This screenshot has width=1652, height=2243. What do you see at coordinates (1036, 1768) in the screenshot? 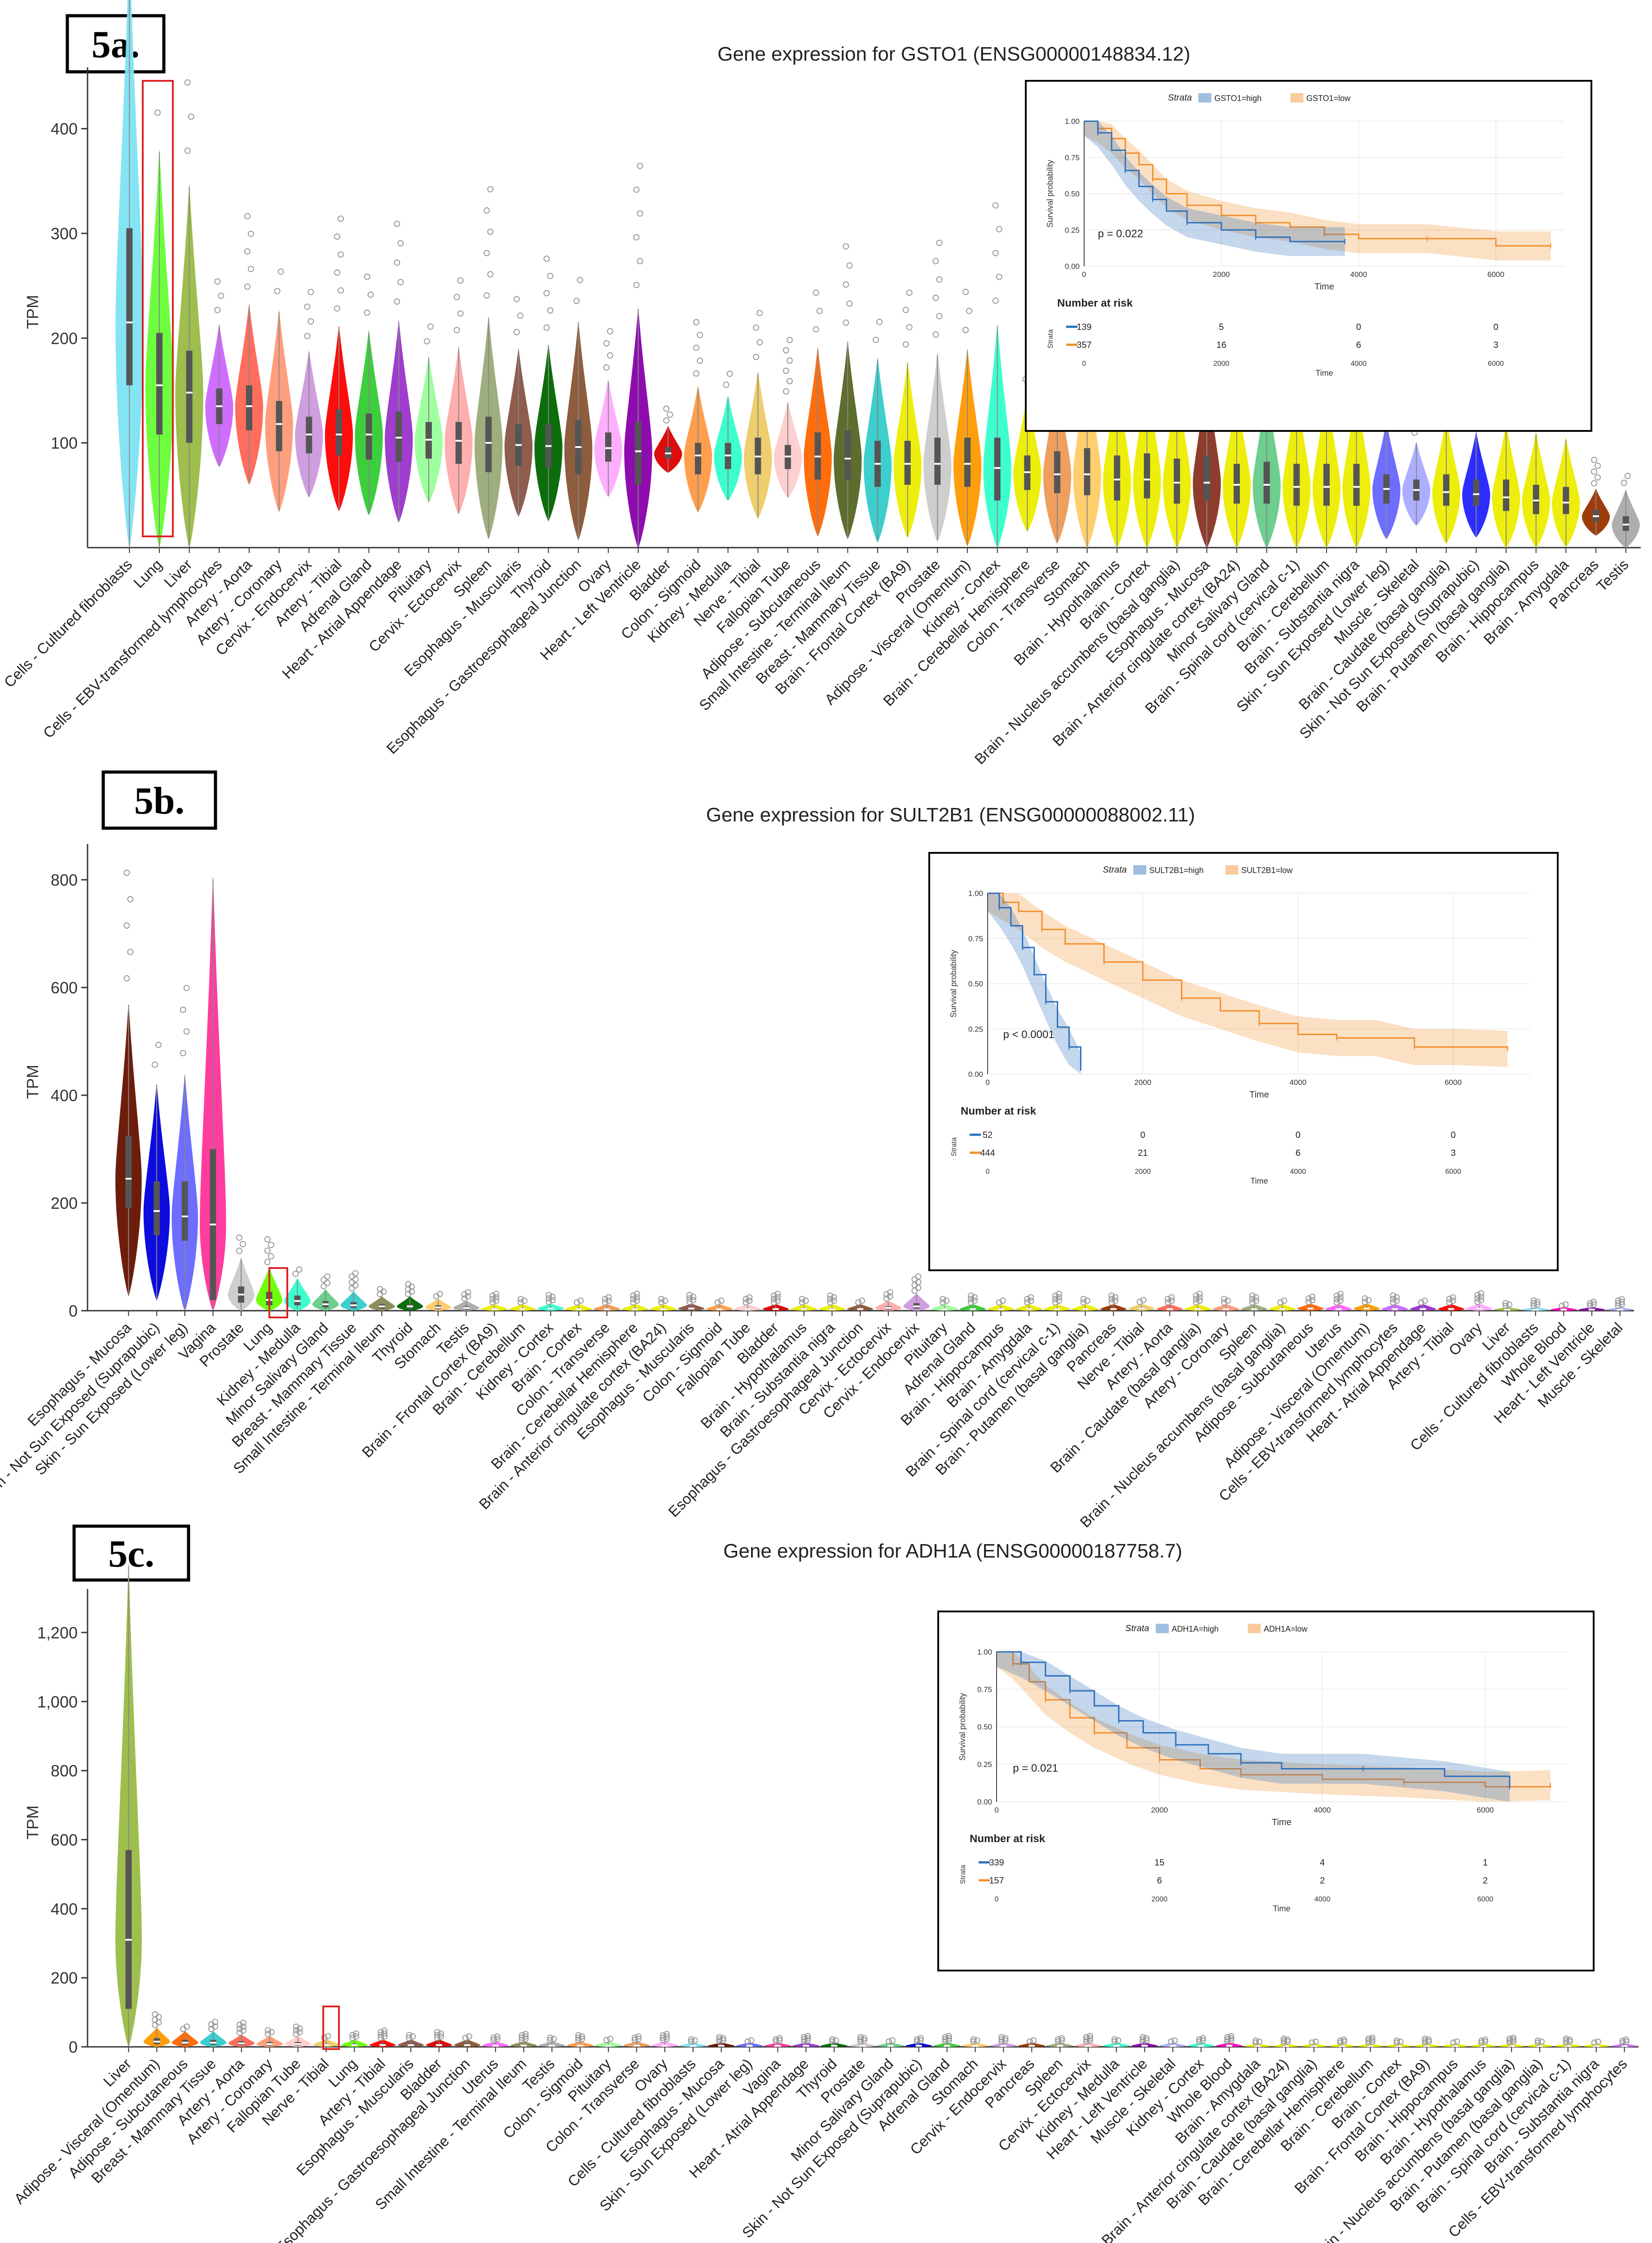
I see `km-pvalue: p = 0.021` at bounding box center [1036, 1768].